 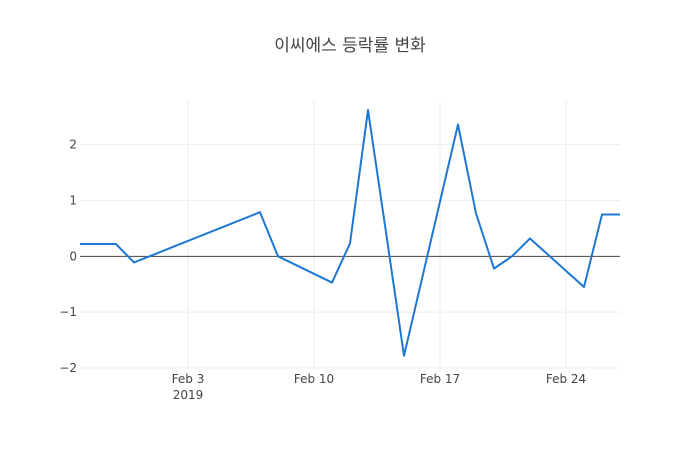 What do you see at coordinates (188, 379) in the screenshot?
I see `x-tick-label: Feb 3` at bounding box center [188, 379].